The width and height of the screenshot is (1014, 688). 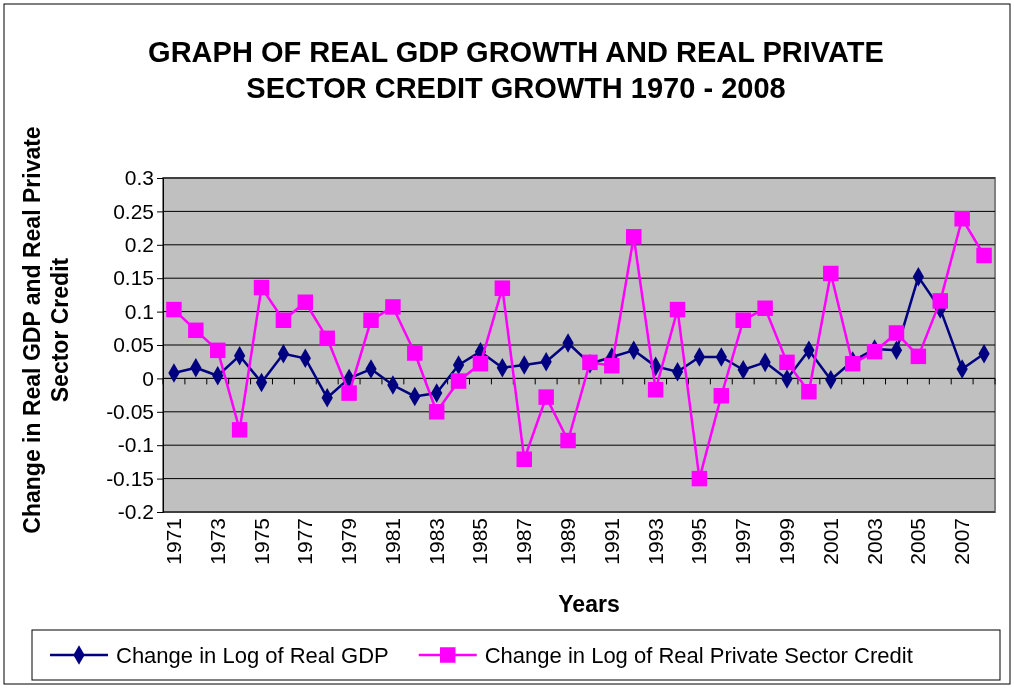 What do you see at coordinates (830, 541) in the screenshot?
I see `x-tick-label: 2001` at bounding box center [830, 541].